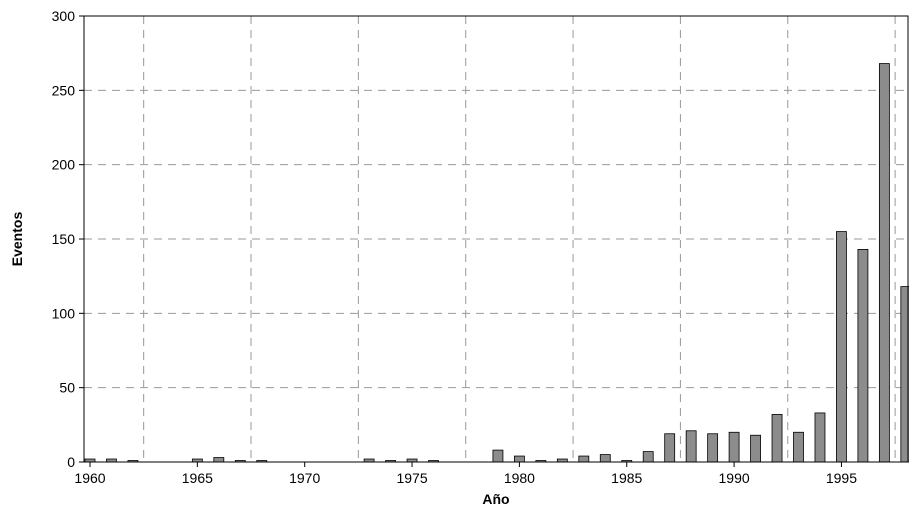  I want to click on y-axis-title: Eventos, so click(17, 239).